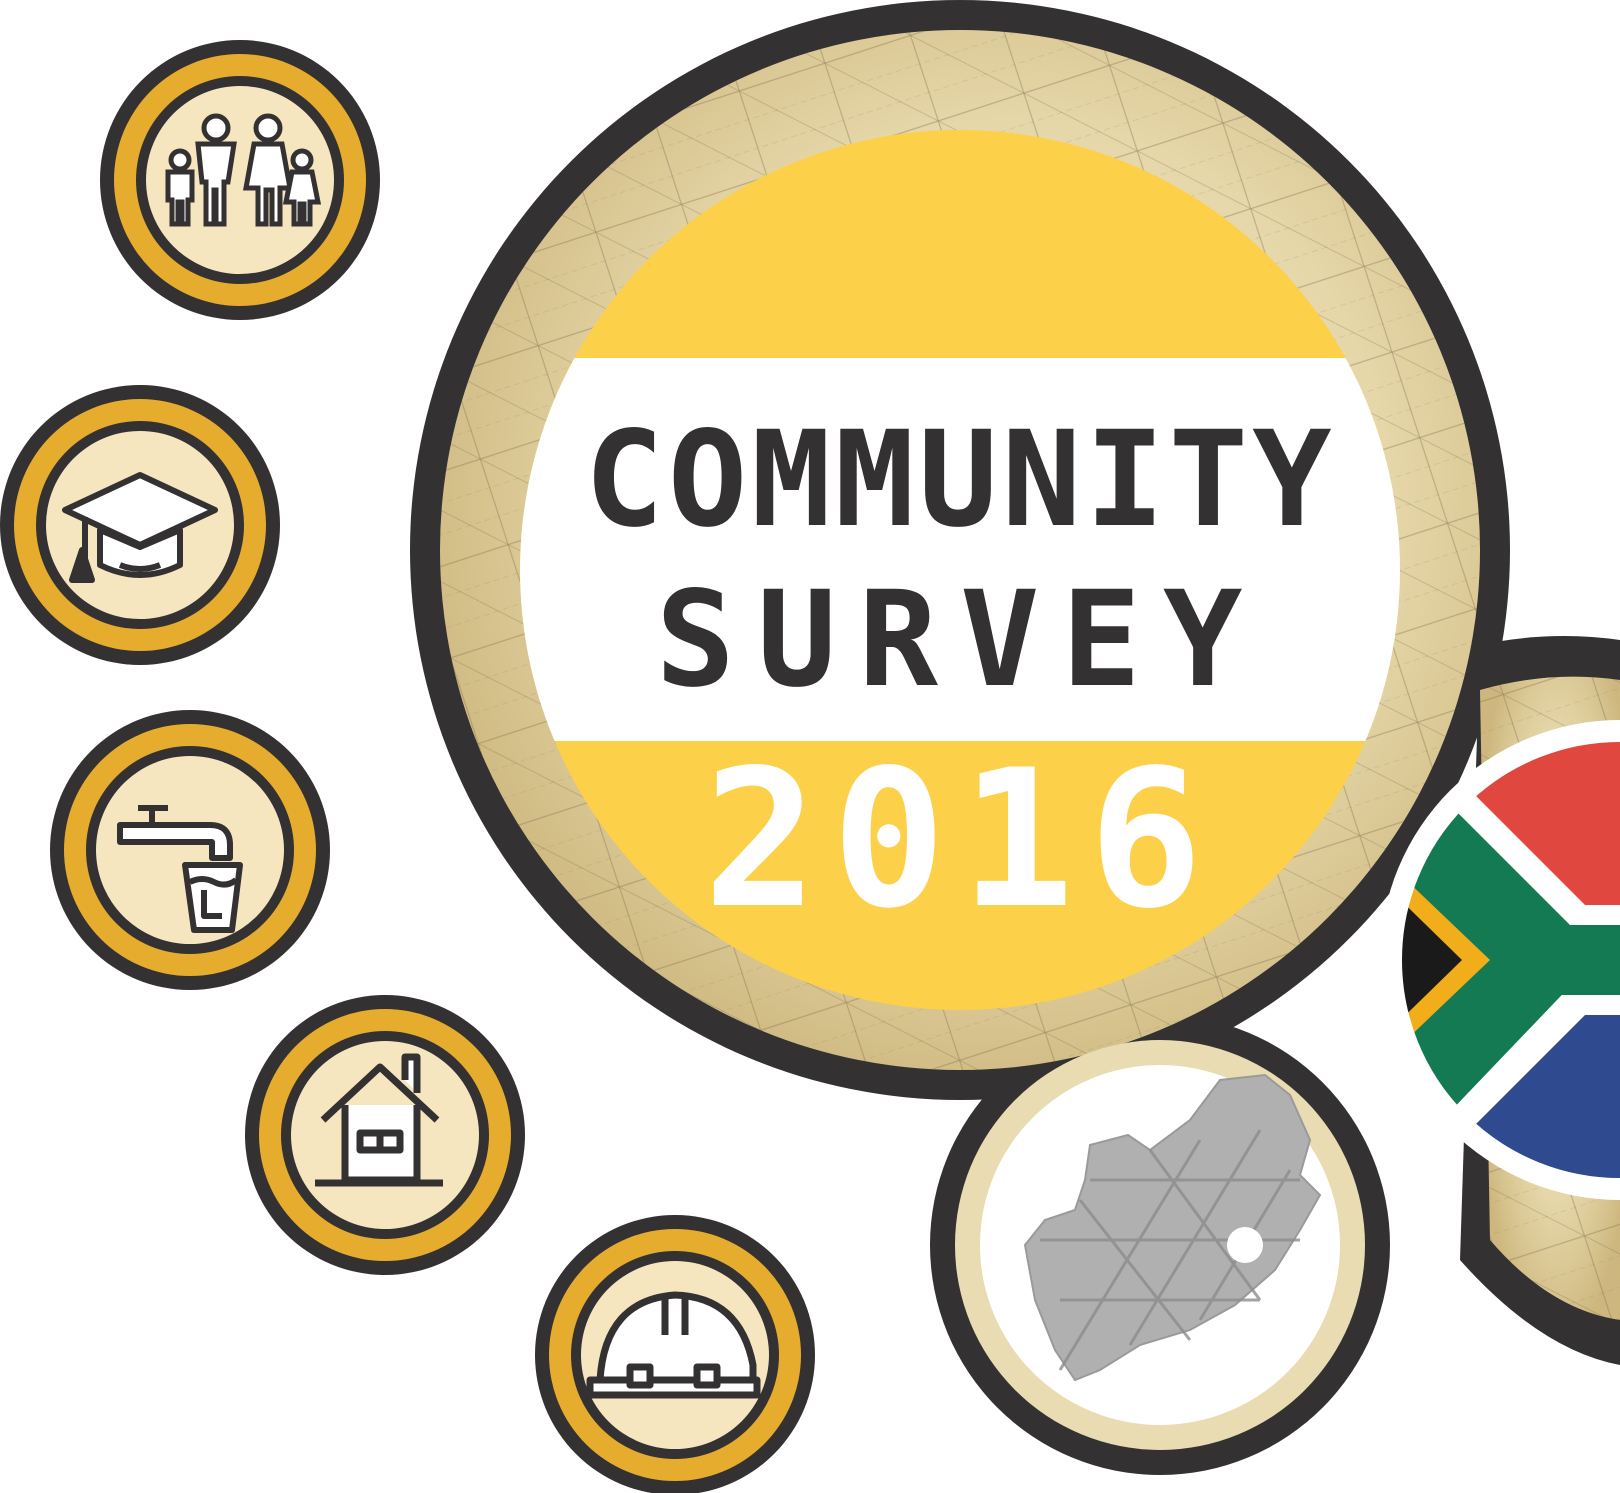 This screenshot has height=1493, width=1620. Describe the element at coordinates (960, 640) in the screenshot. I see `title-line2: SURVEY` at that location.